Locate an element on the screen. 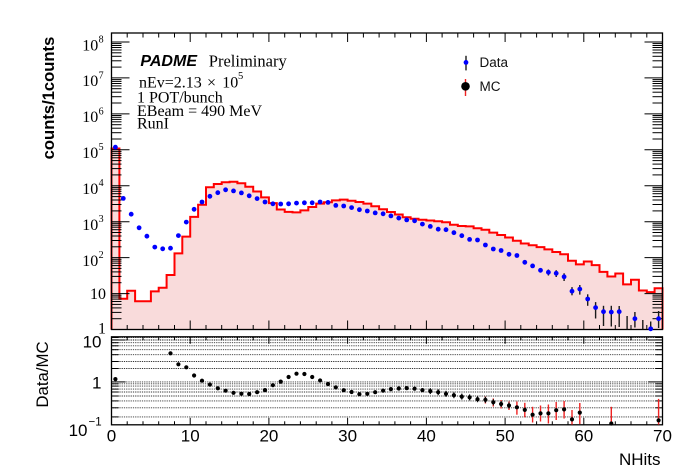  svg-text: nEv=2.13 is located at coordinates (170, 83).